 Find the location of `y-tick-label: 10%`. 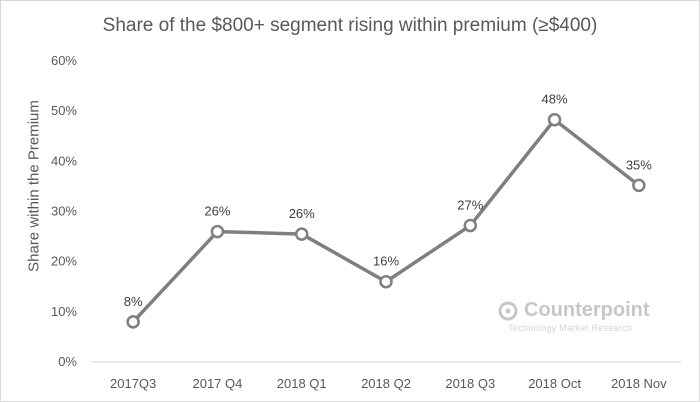

y-tick-label: 10% is located at coordinates (64, 311).